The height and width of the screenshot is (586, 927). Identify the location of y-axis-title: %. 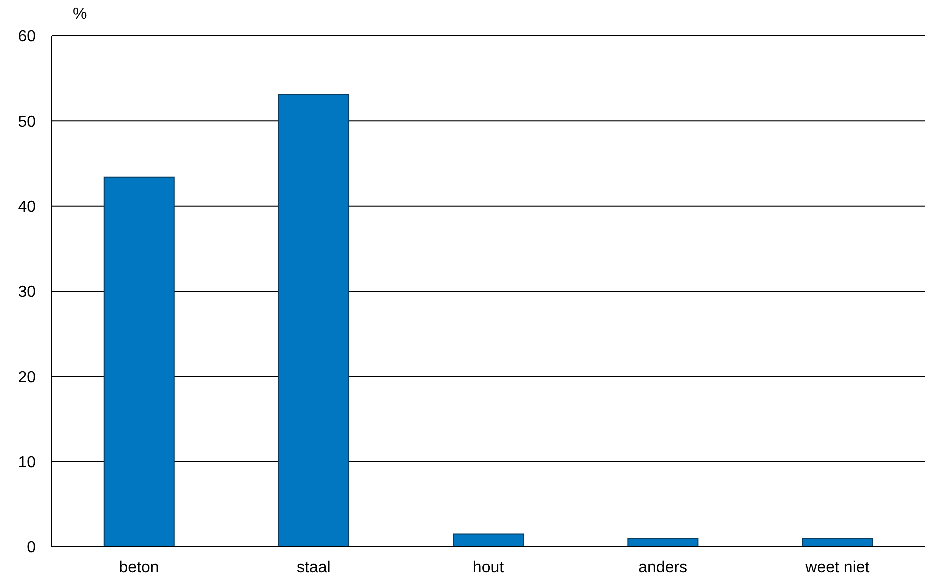
(80, 15).